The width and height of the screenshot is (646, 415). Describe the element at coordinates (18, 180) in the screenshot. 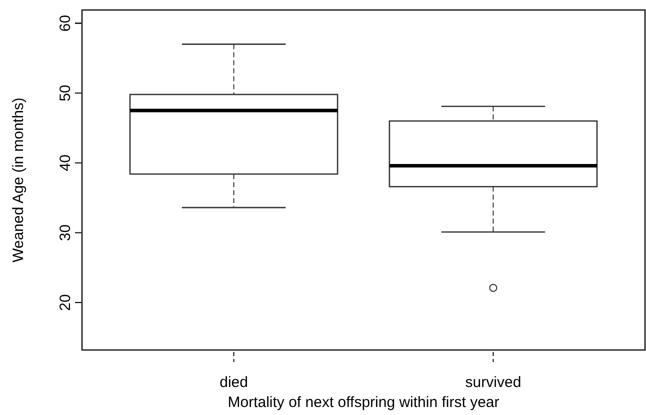

I see `y-axis-title: Weaned Age (in months)` at that location.